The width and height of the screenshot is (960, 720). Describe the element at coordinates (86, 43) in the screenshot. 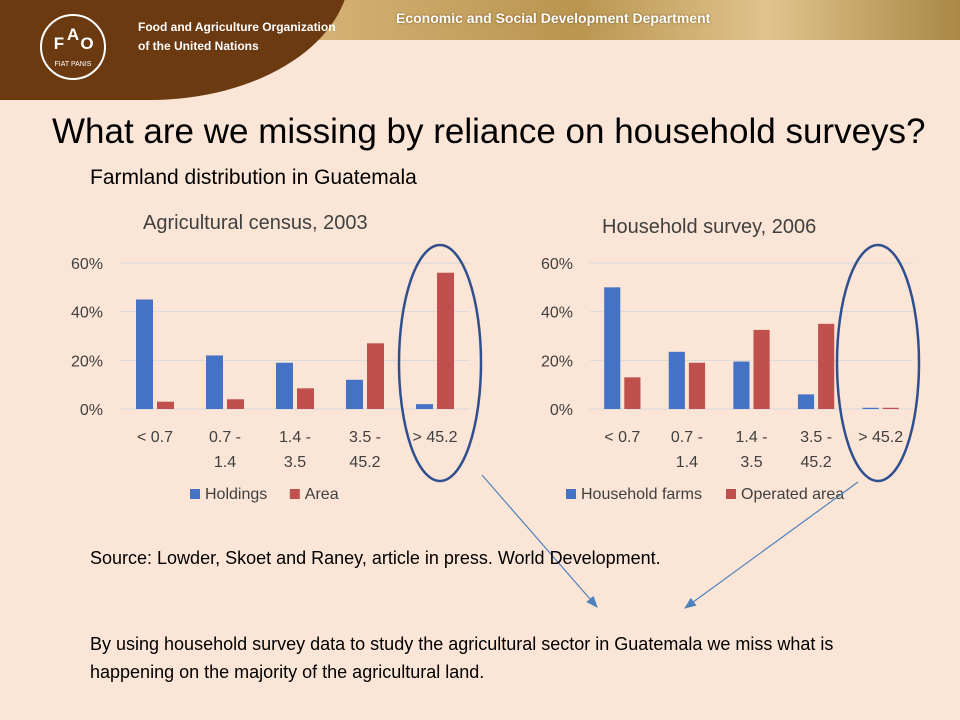

I see `logo-letter: O` at that location.